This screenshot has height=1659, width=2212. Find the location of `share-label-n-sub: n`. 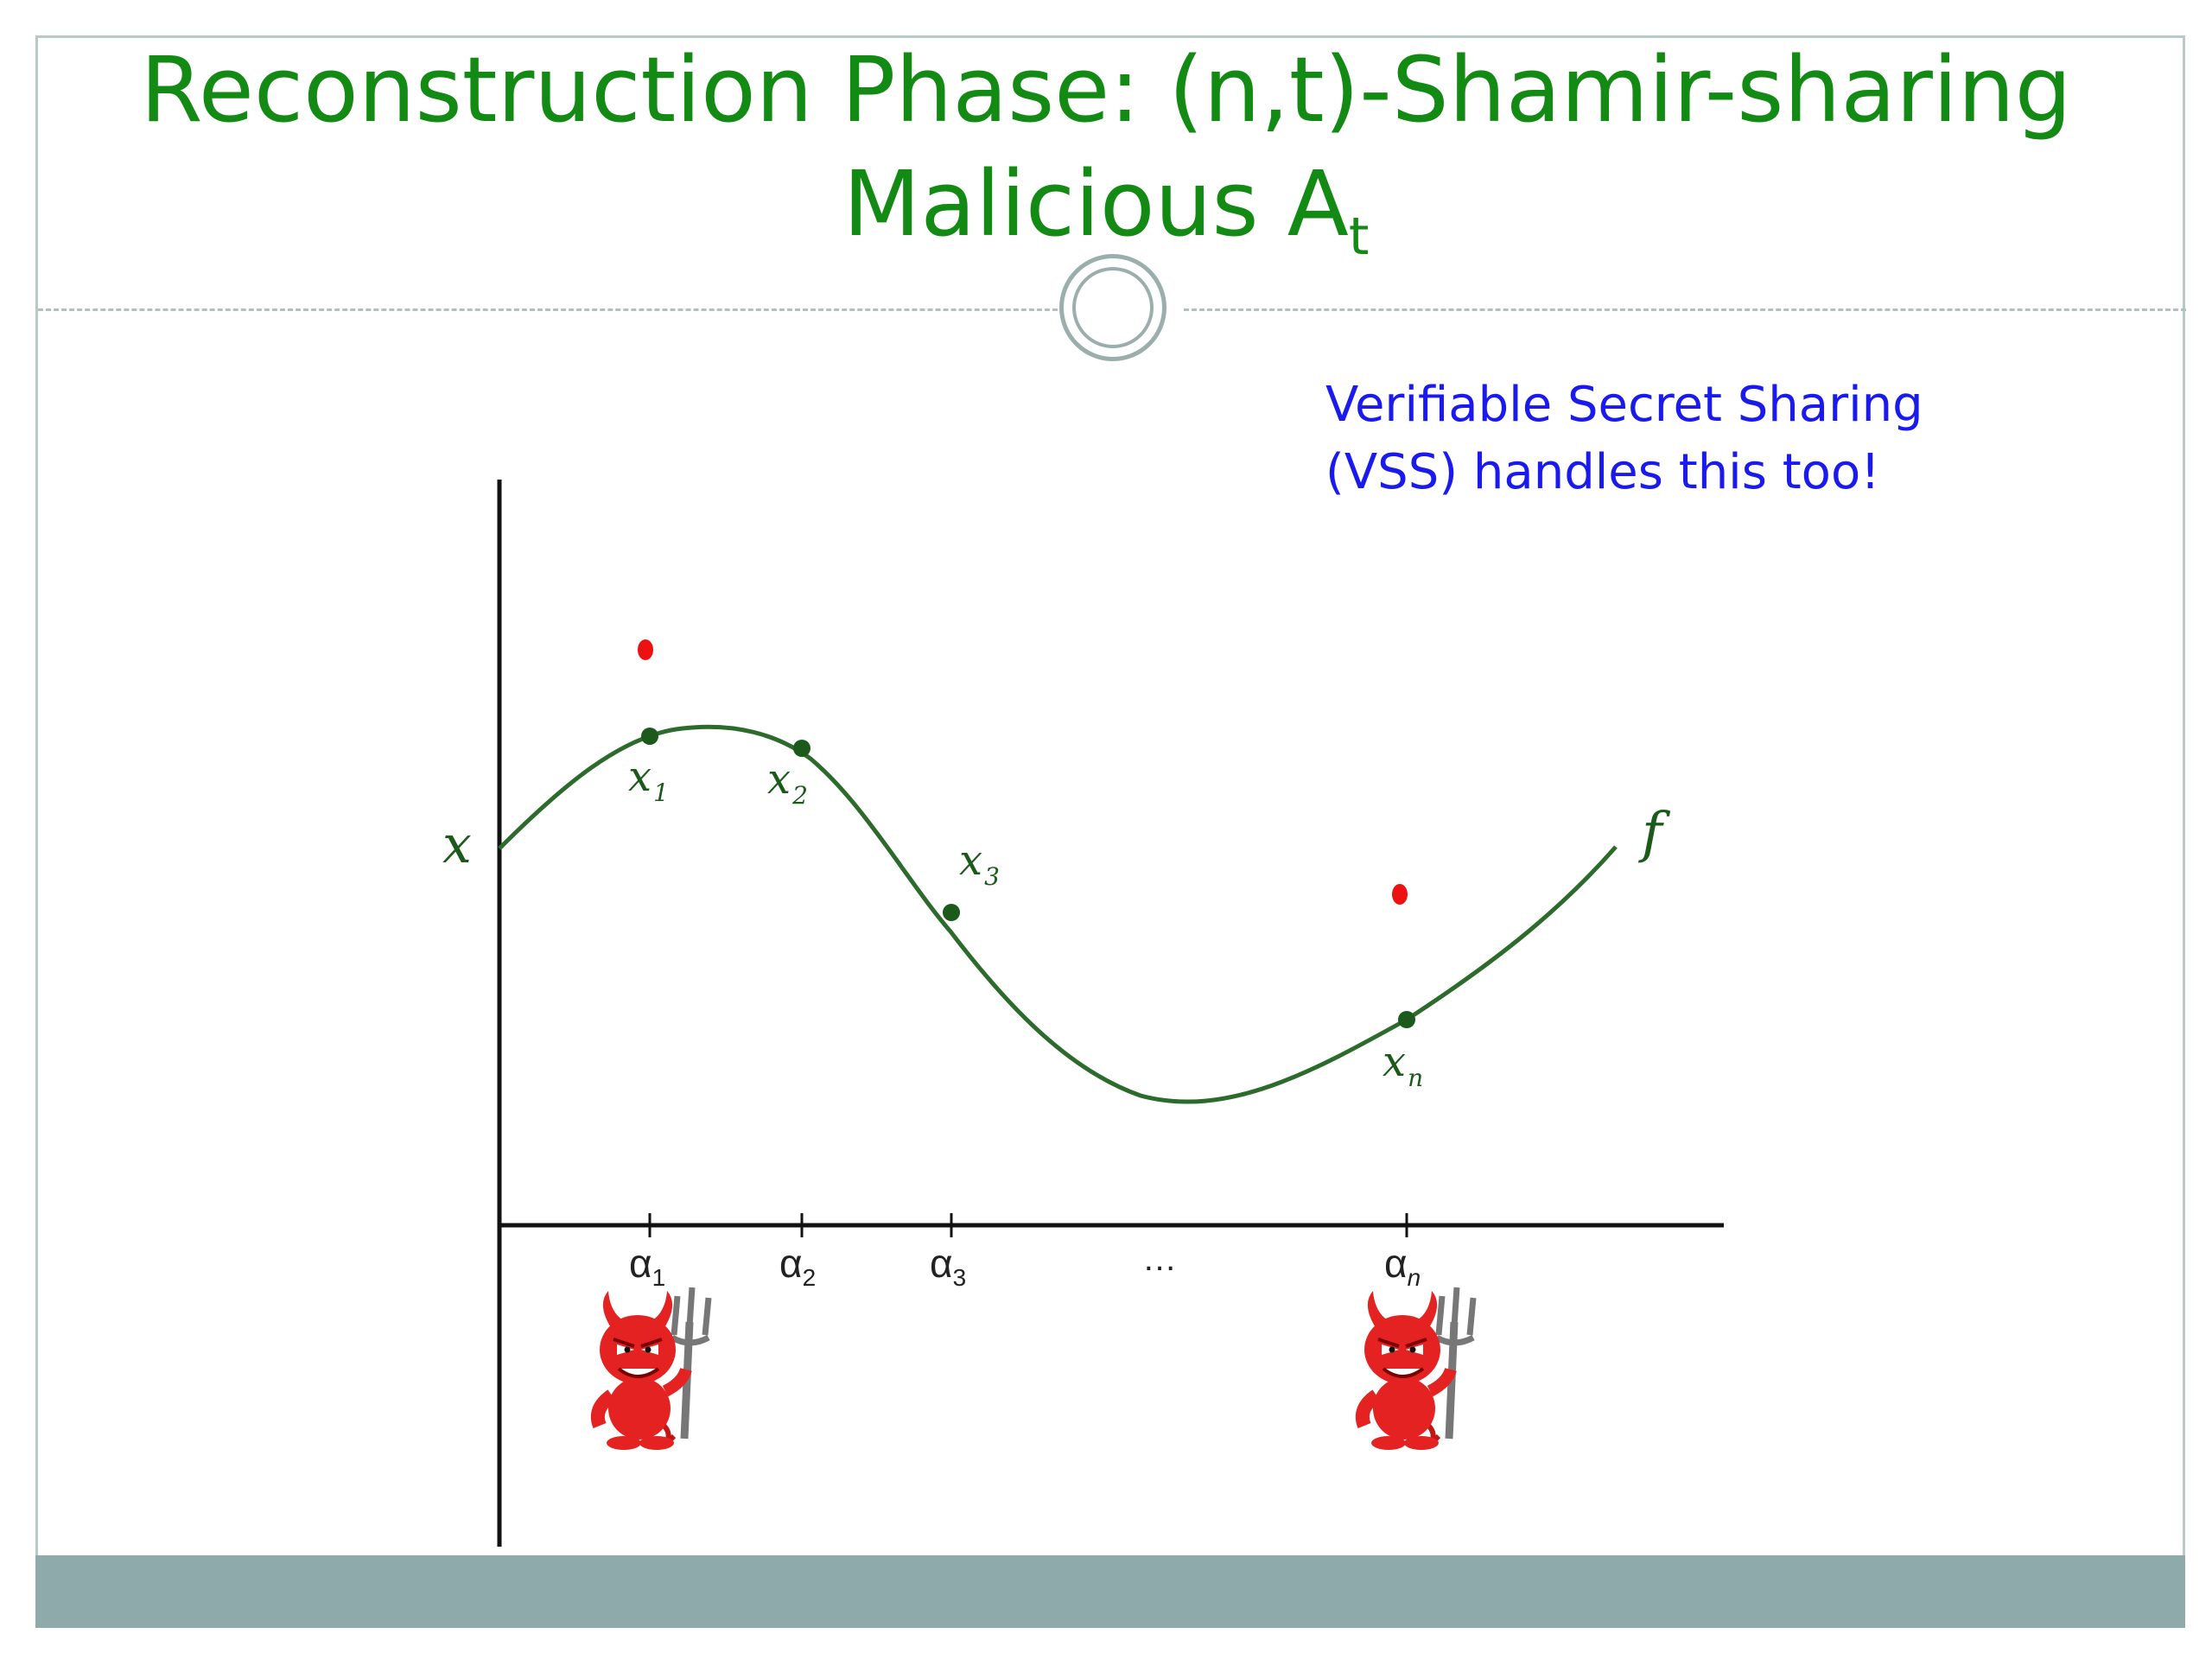

share-label-n-sub: n is located at coordinates (1415, 1078).